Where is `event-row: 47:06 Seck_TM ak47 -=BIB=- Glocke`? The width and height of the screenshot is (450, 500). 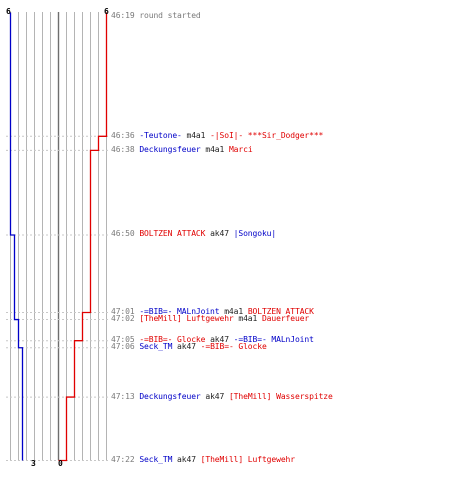 event-row: 47:06 Seck_TM ak47 -=BIB=- Glocke is located at coordinates (189, 347).